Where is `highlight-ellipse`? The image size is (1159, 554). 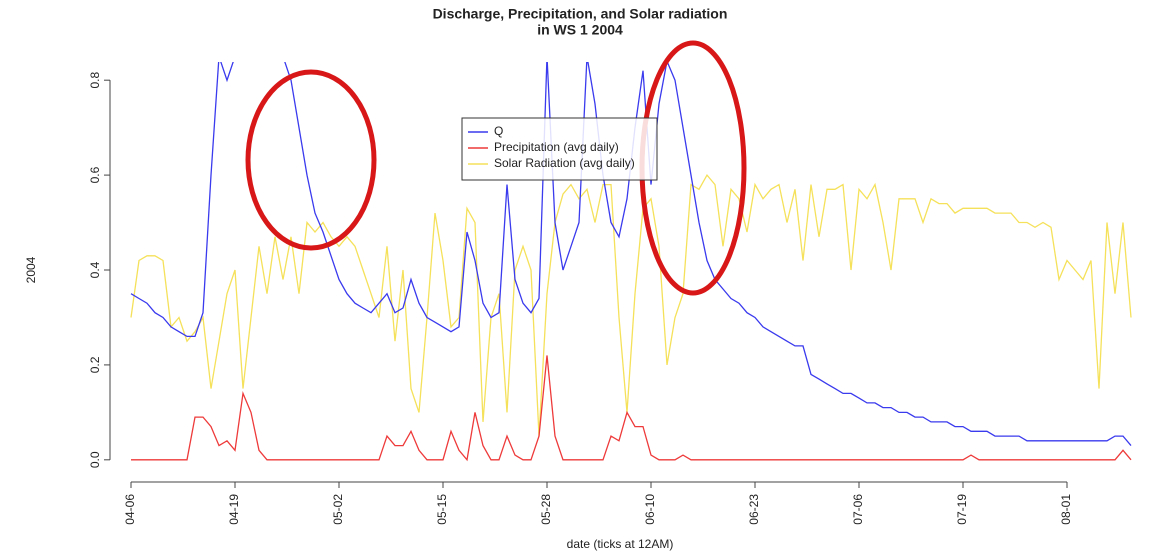 highlight-ellipse is located at coordinates (311, 160).